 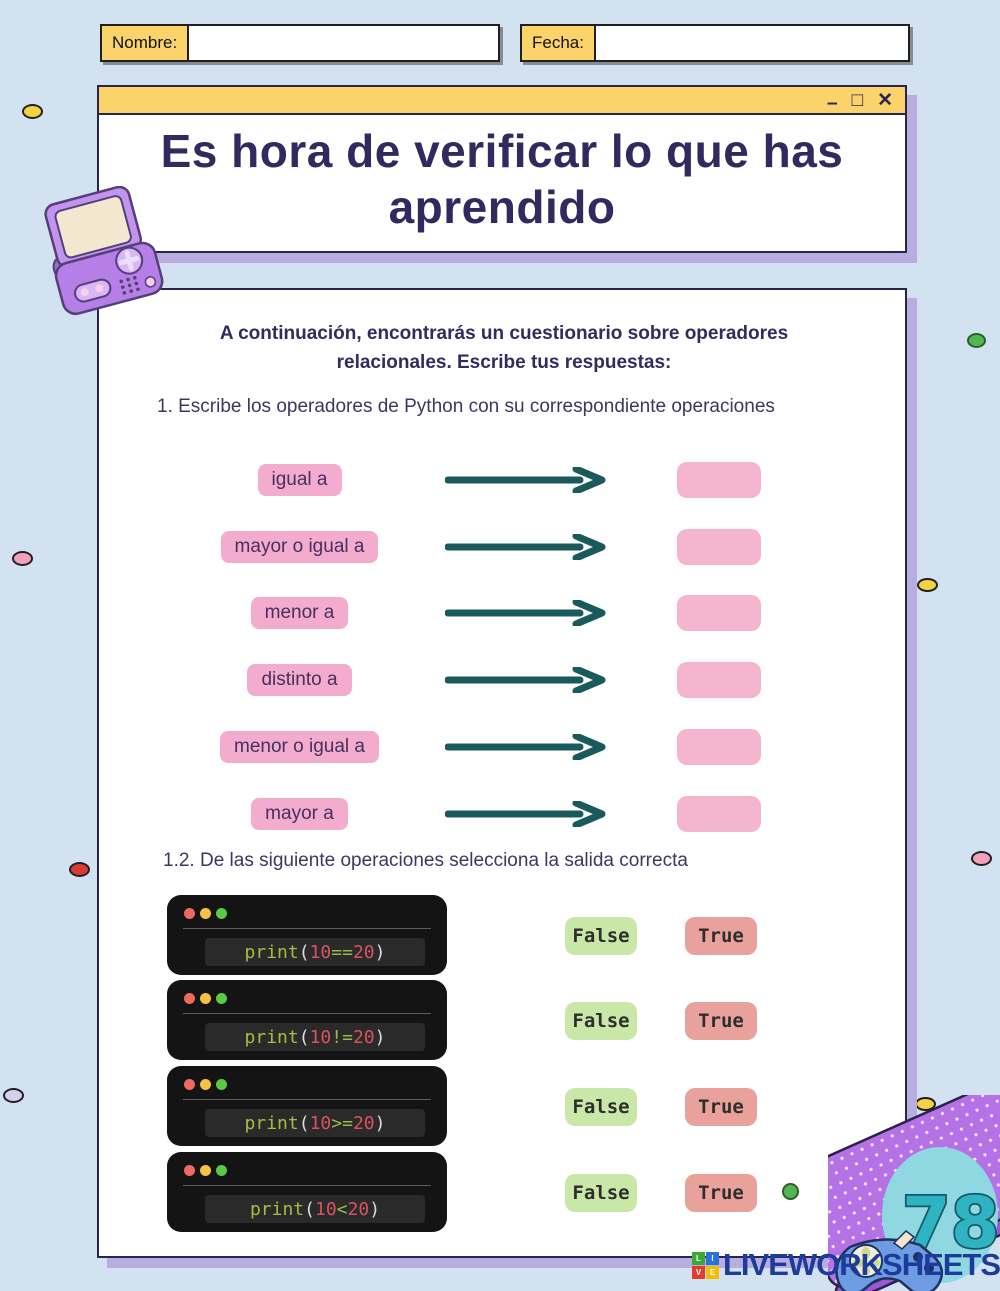 What do you see at coordinates (299, 613) in the screenshot?
I see `operator-term: menor a` at bounding box center [299, 613].